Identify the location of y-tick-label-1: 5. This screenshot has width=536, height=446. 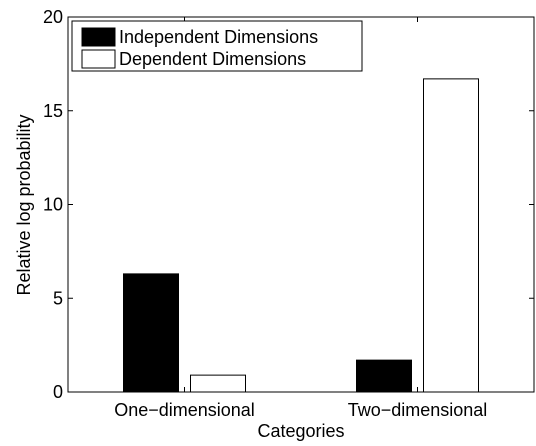
(58, 298).